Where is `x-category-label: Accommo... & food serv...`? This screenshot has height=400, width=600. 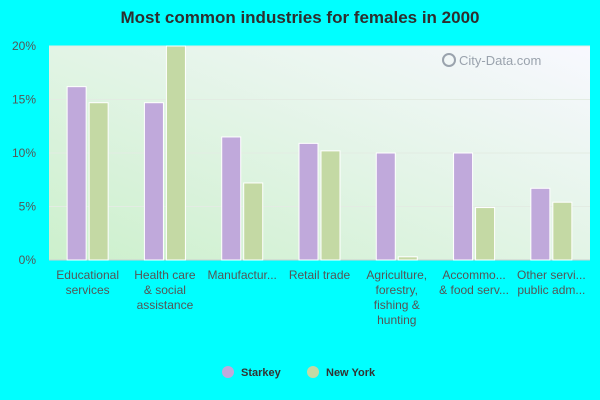 x-category-label: Accommo... & food serv... is located at coordinates (474, 282).